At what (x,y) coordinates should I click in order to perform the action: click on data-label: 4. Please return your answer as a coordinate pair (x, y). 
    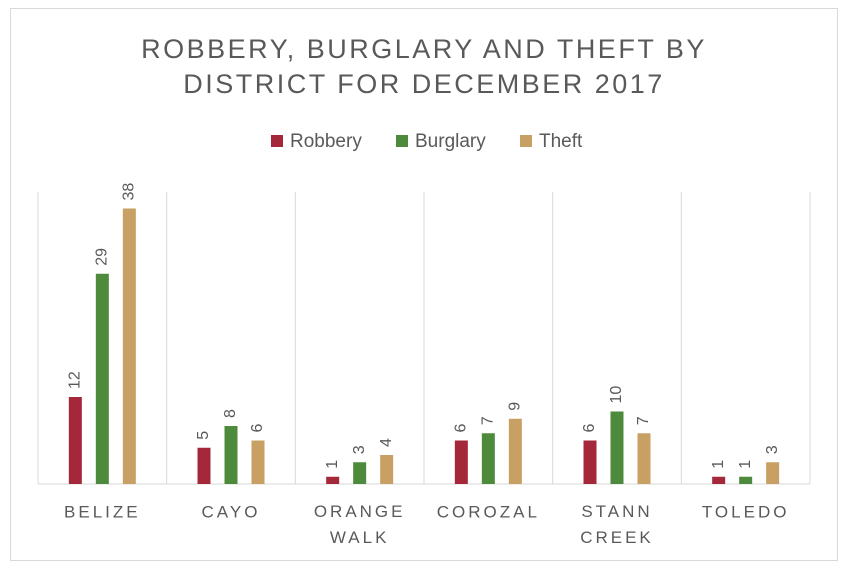
    Looking at the image, I should click on (386, 442).